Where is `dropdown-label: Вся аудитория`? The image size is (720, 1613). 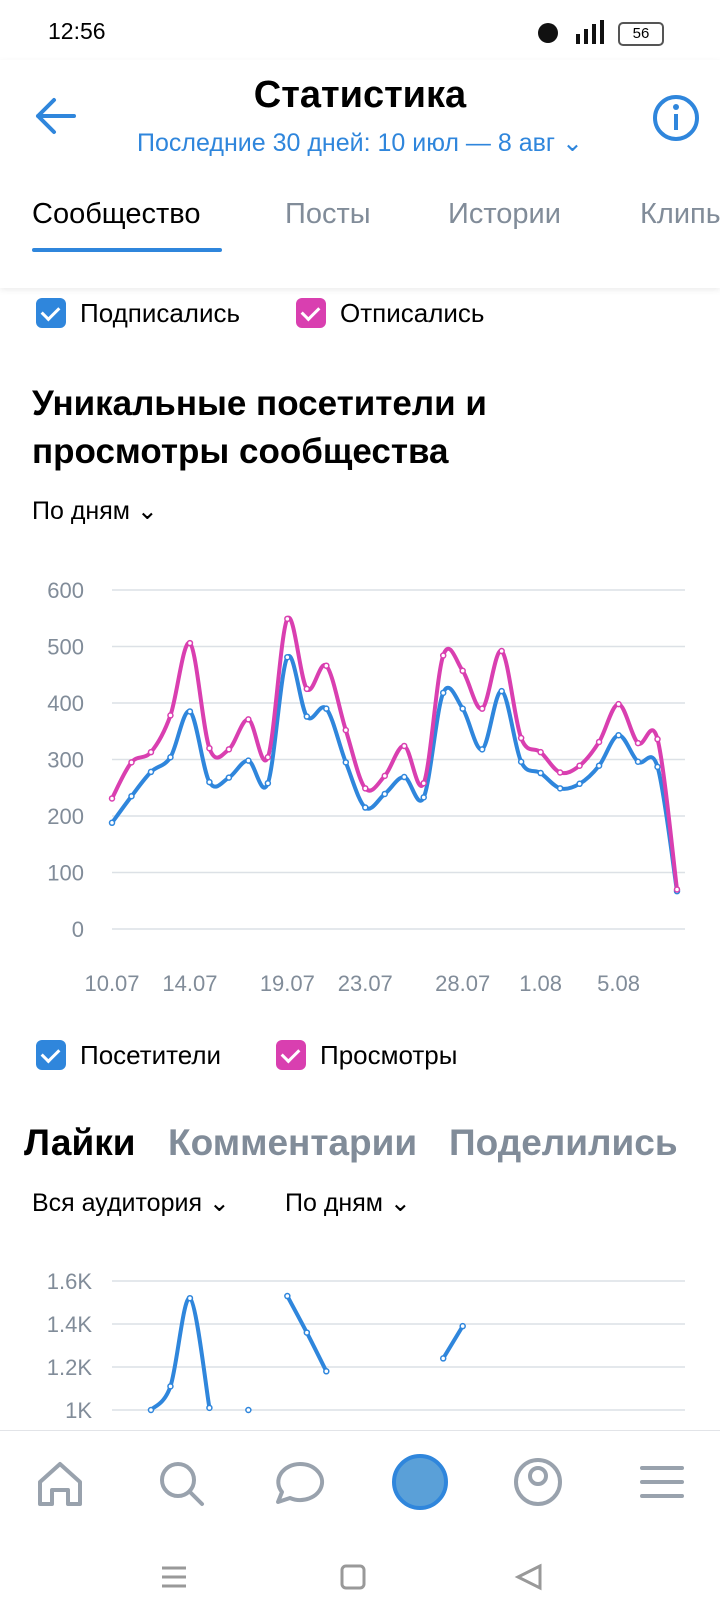
dropdown-label: Вся аудитория is located at coordinates (117, 1203).